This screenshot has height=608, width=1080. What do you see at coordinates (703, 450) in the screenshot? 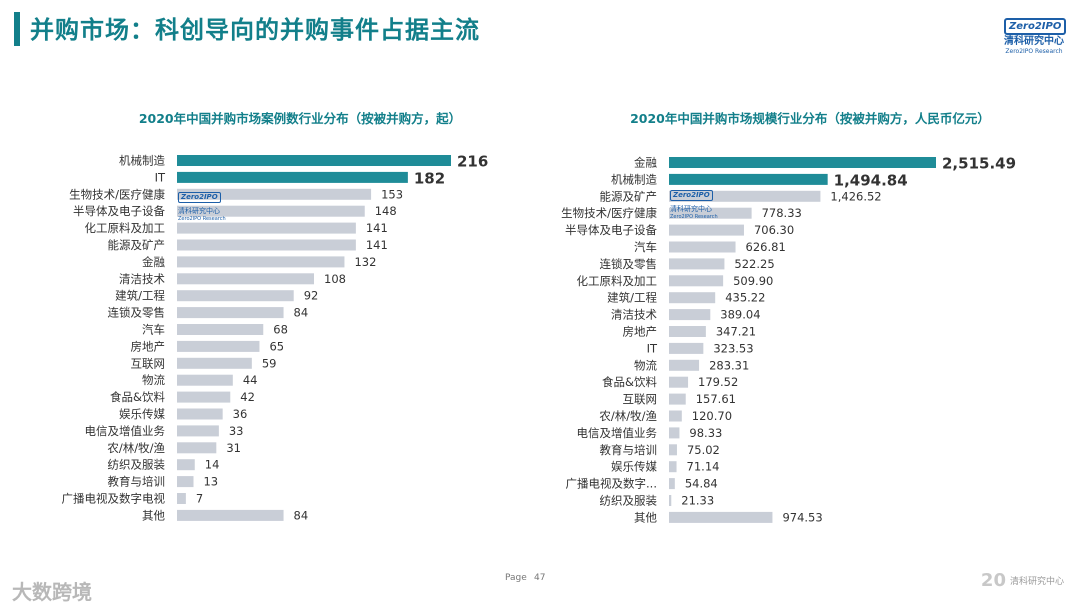
I see `value-label: 75.02` at bounding box center [703, 450].